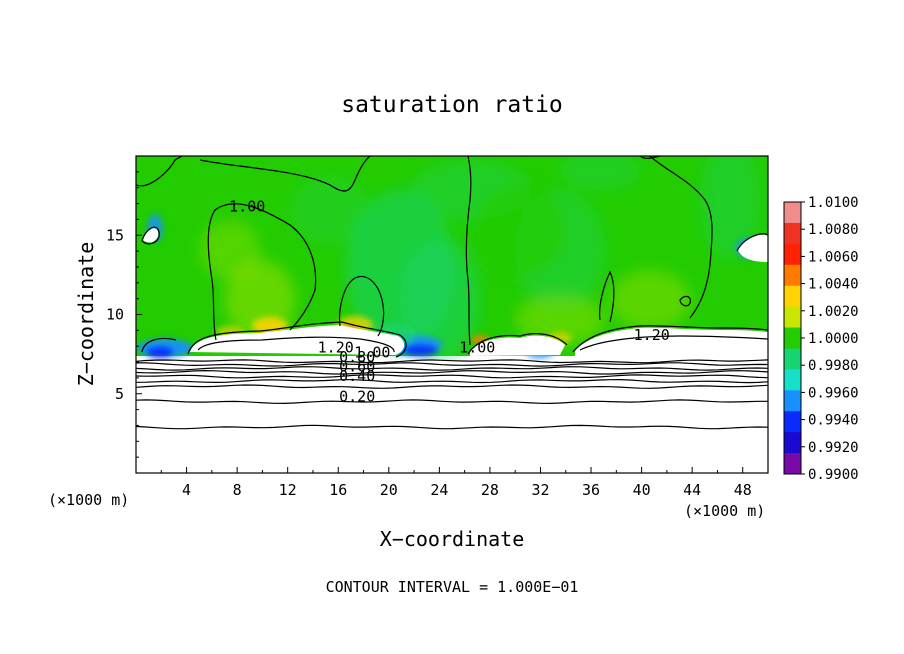  What do you see at coordinates (642, 490) in the screenshot?
I see `x-tick-label: 40` at bounding box center [642, 490].